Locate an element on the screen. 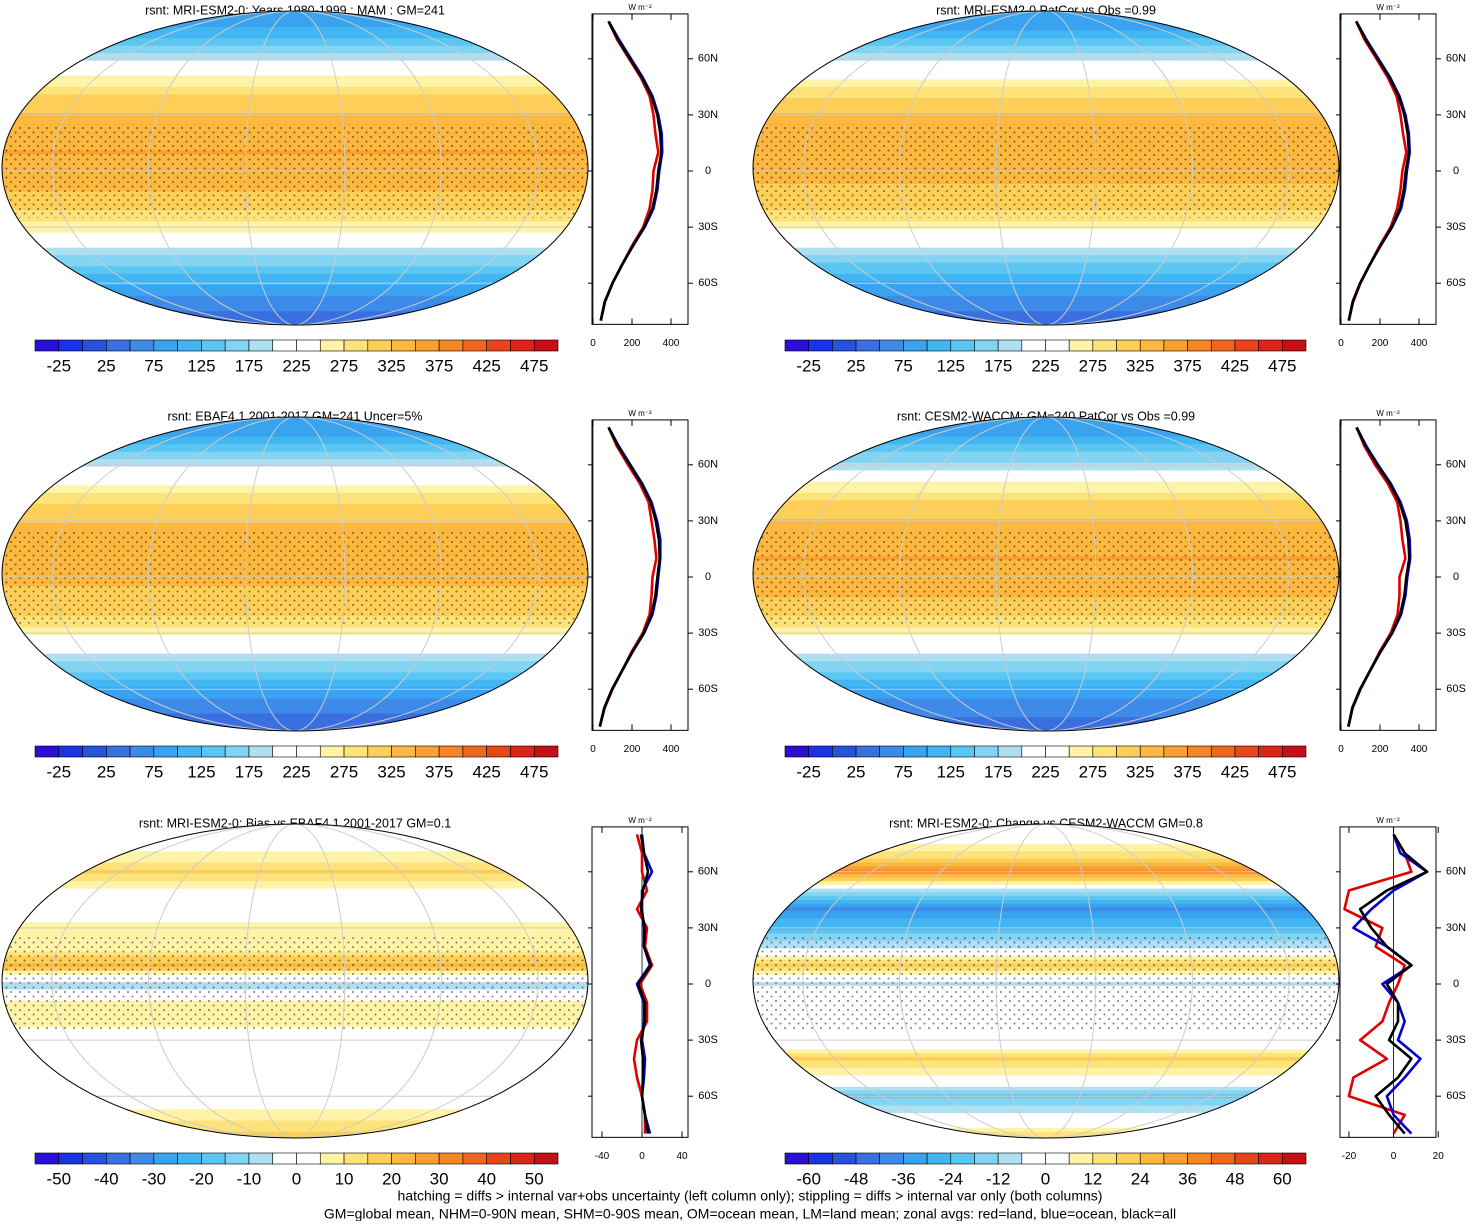  colorbar-label: 325 is located at coordinates (1140, 365).